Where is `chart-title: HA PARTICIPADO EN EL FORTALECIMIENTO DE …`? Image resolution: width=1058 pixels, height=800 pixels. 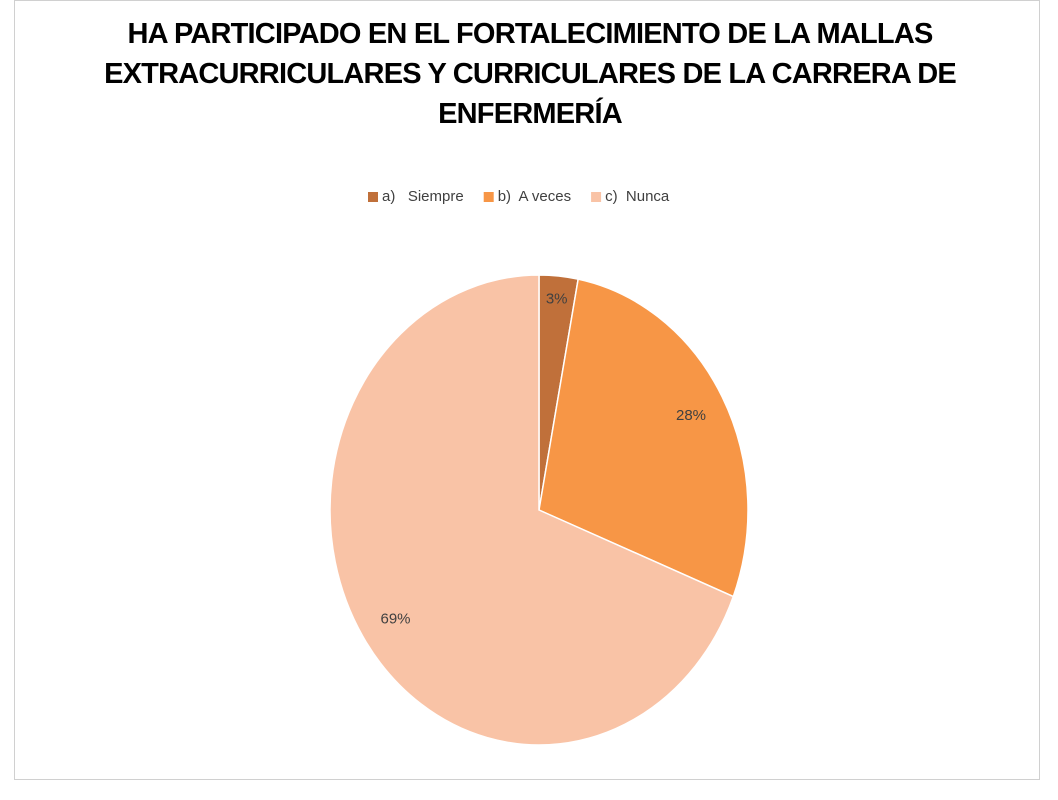
chart-title: HA PARTICIPADO EN EL FORTALECIMIENTO DE … is located at coordinates (530, 74).